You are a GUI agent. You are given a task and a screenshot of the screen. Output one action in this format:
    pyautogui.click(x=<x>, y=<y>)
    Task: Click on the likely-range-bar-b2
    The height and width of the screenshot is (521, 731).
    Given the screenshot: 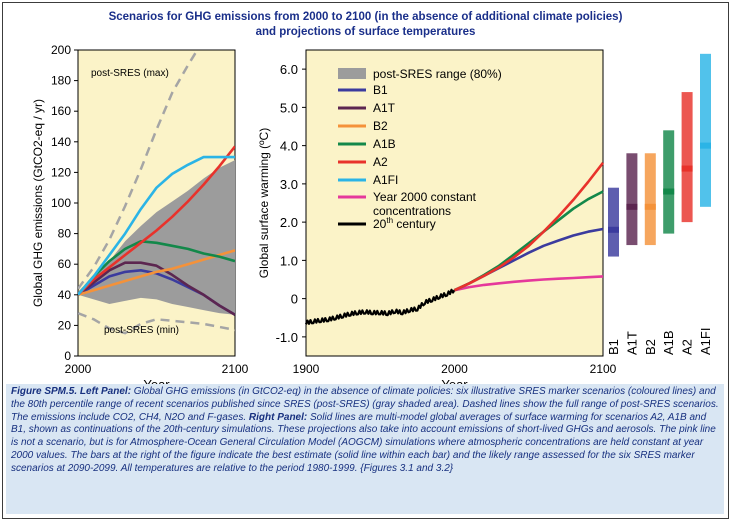 What is the action you would take?
    pyautogui.click(x=650, y=199)
    